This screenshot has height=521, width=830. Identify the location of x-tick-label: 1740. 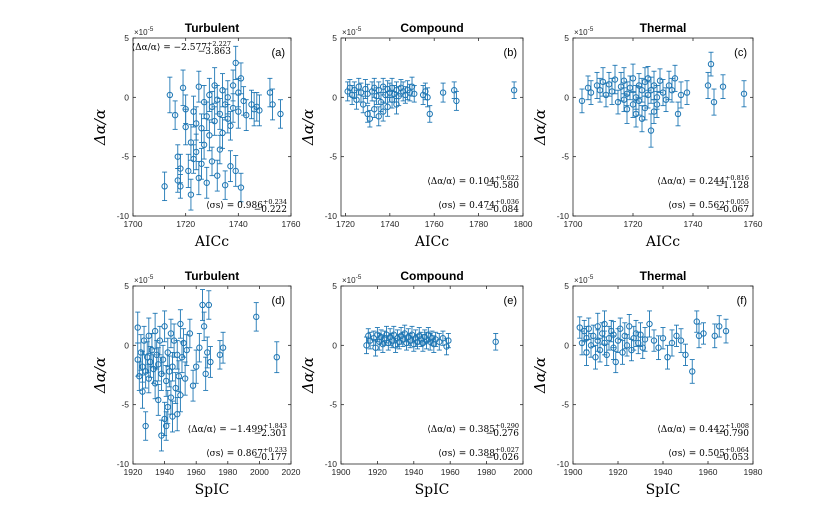
(389, 224).